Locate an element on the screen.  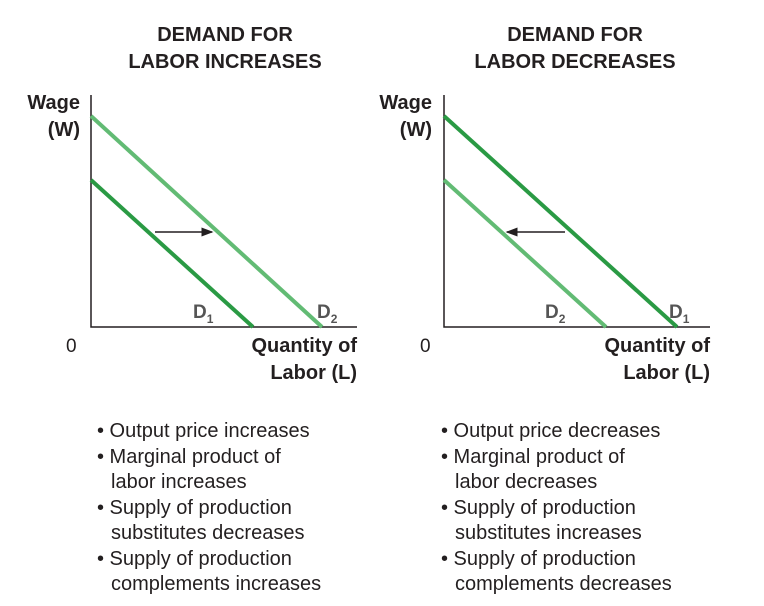
right-d2-label: D2 is located at coordinates (555, 314).